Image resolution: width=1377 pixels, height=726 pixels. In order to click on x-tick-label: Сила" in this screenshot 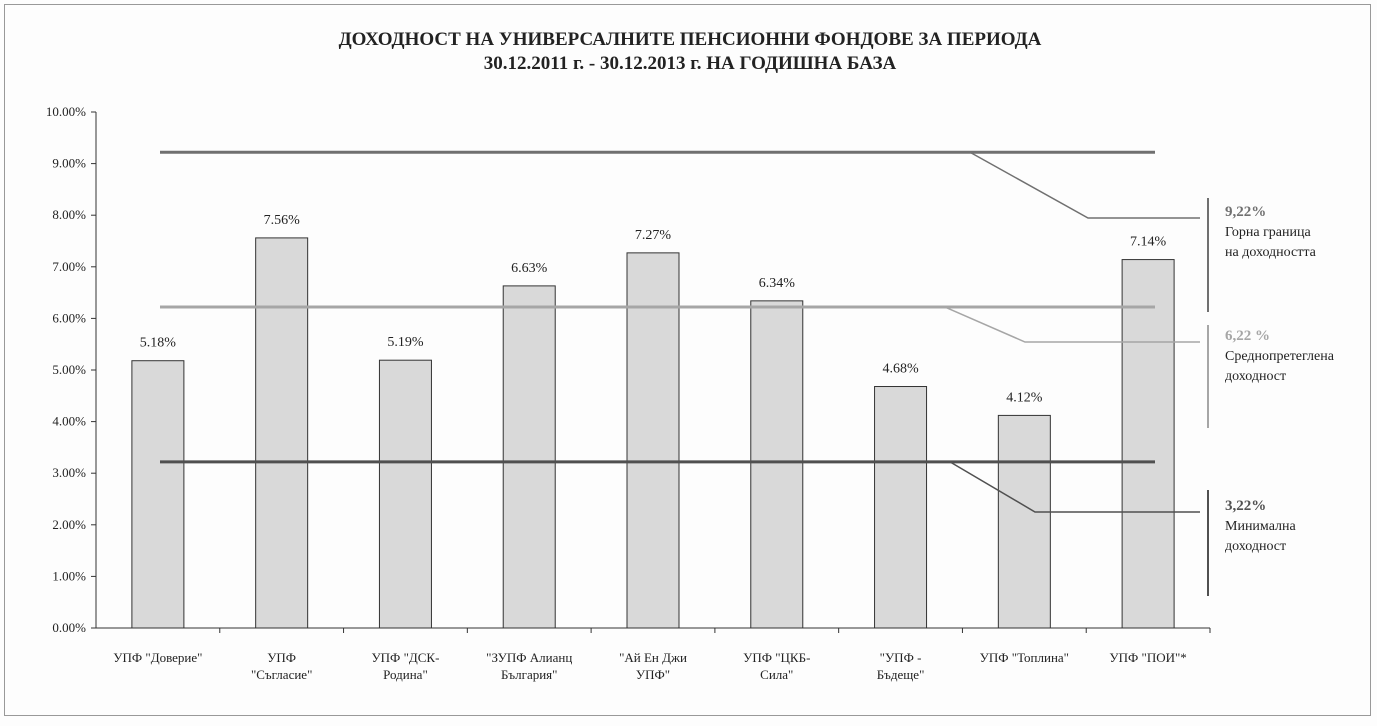, I will do `click(776, 674)`.